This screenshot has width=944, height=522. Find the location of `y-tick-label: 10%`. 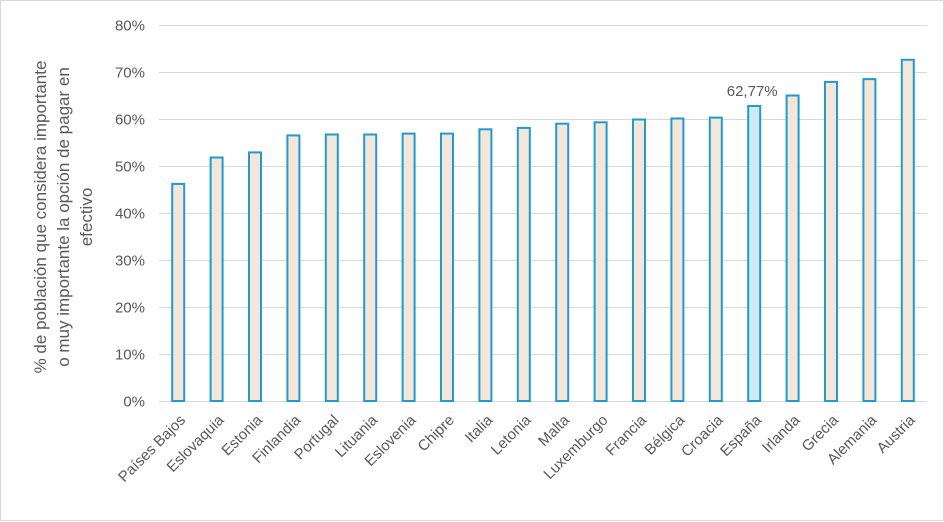

y-tick-label: 10% is located at coordinates (130, 355).